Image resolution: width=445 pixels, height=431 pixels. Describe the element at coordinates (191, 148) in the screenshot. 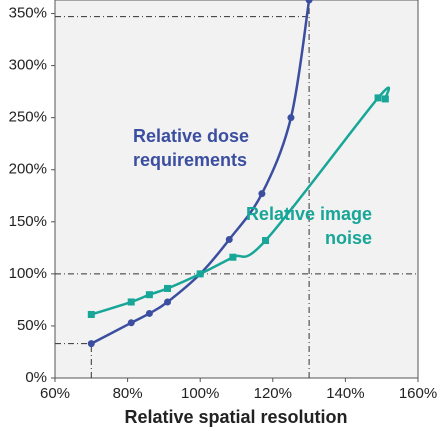

I see `series-label: Relative dose requirements` at that location.